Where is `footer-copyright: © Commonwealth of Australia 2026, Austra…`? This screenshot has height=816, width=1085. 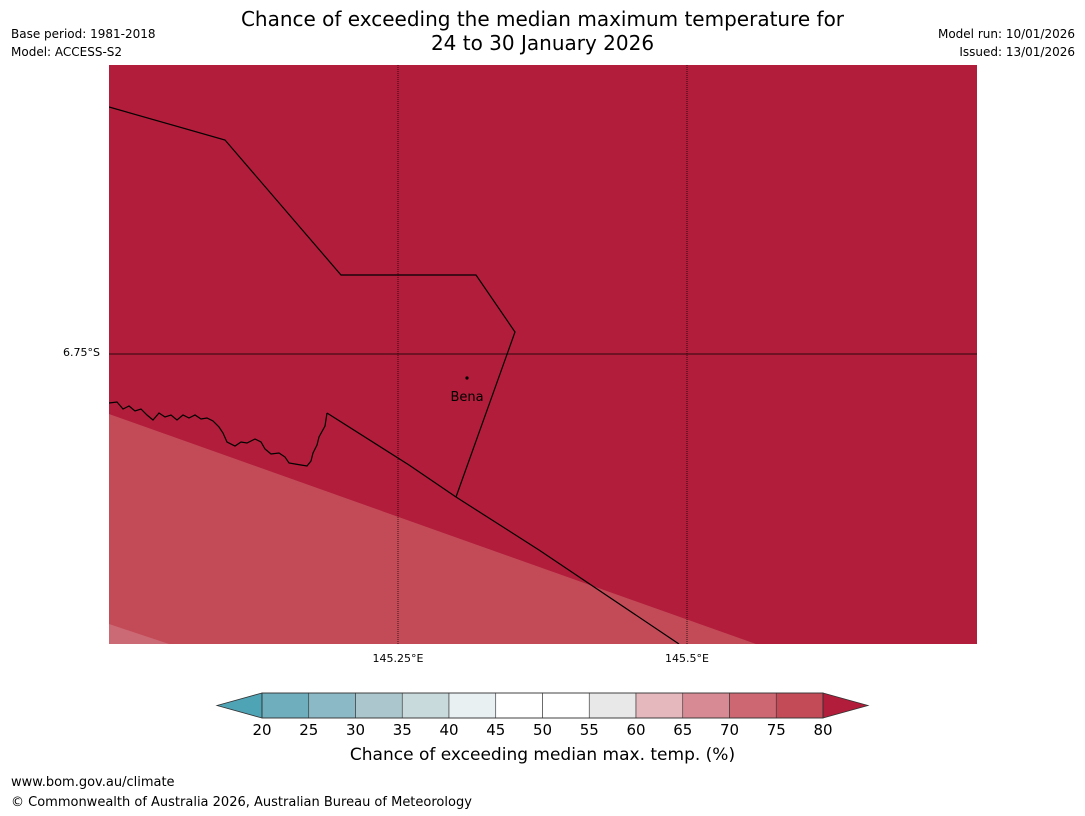 footer-copyright: © Commonwealth of Australia 2026, Austra… is located at coordinates (241, 802).